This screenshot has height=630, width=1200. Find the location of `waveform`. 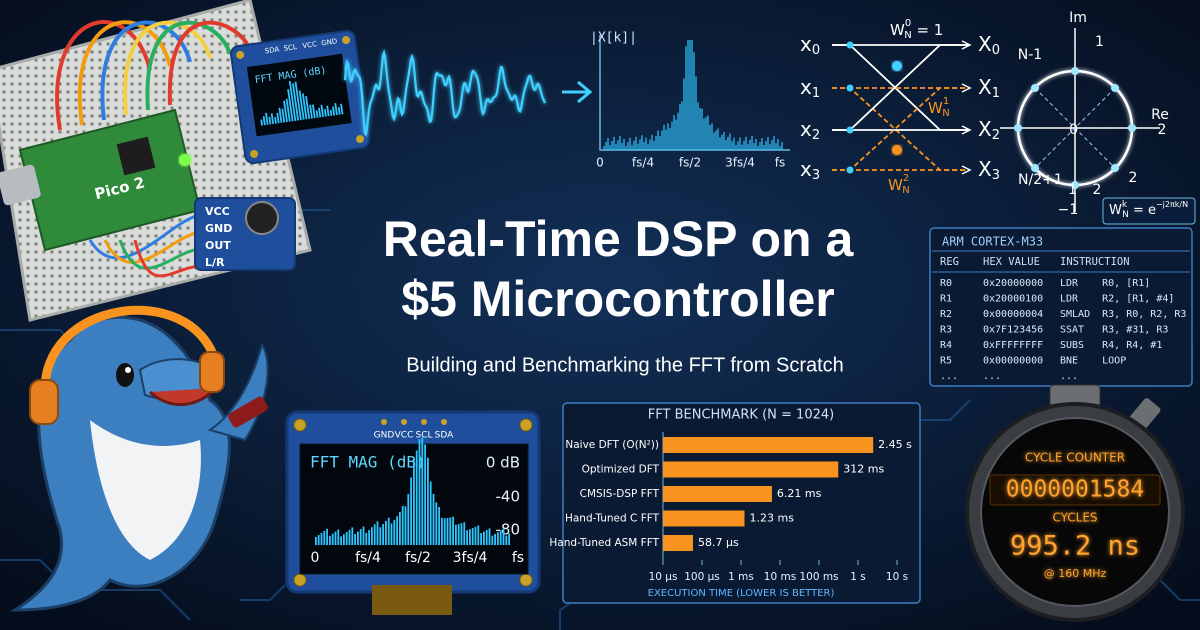

waveform is located at coordinates (445, 93).